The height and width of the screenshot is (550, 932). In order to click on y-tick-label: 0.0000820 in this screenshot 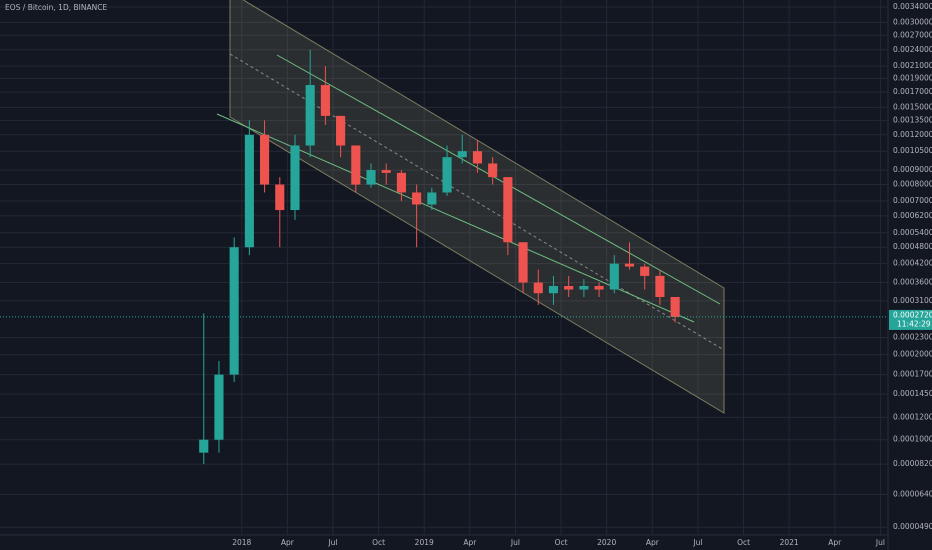, I will do `click(912, 463)`.